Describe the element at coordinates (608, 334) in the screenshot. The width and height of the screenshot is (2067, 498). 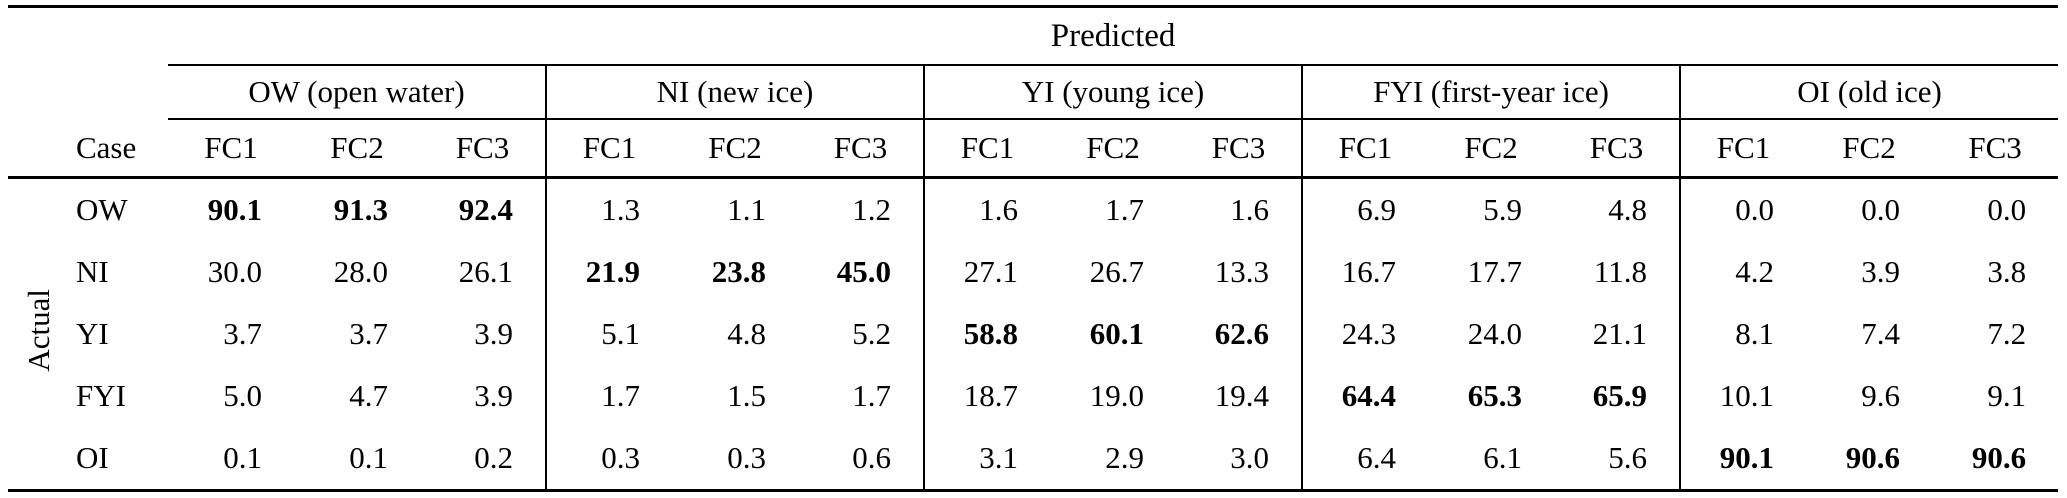
I see `value-cell: 5.1` at that location.